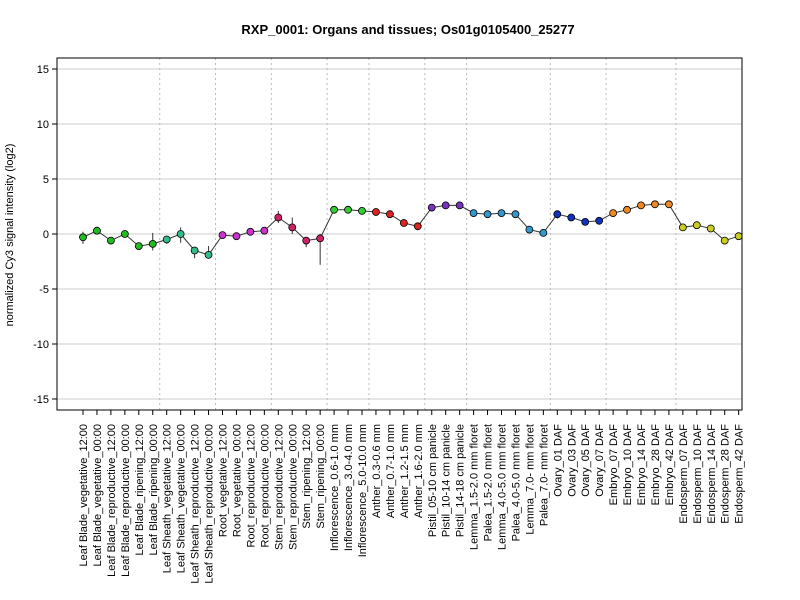  I want to click on x-tick-label: Ovary_03 DAF, so click(572, 460).